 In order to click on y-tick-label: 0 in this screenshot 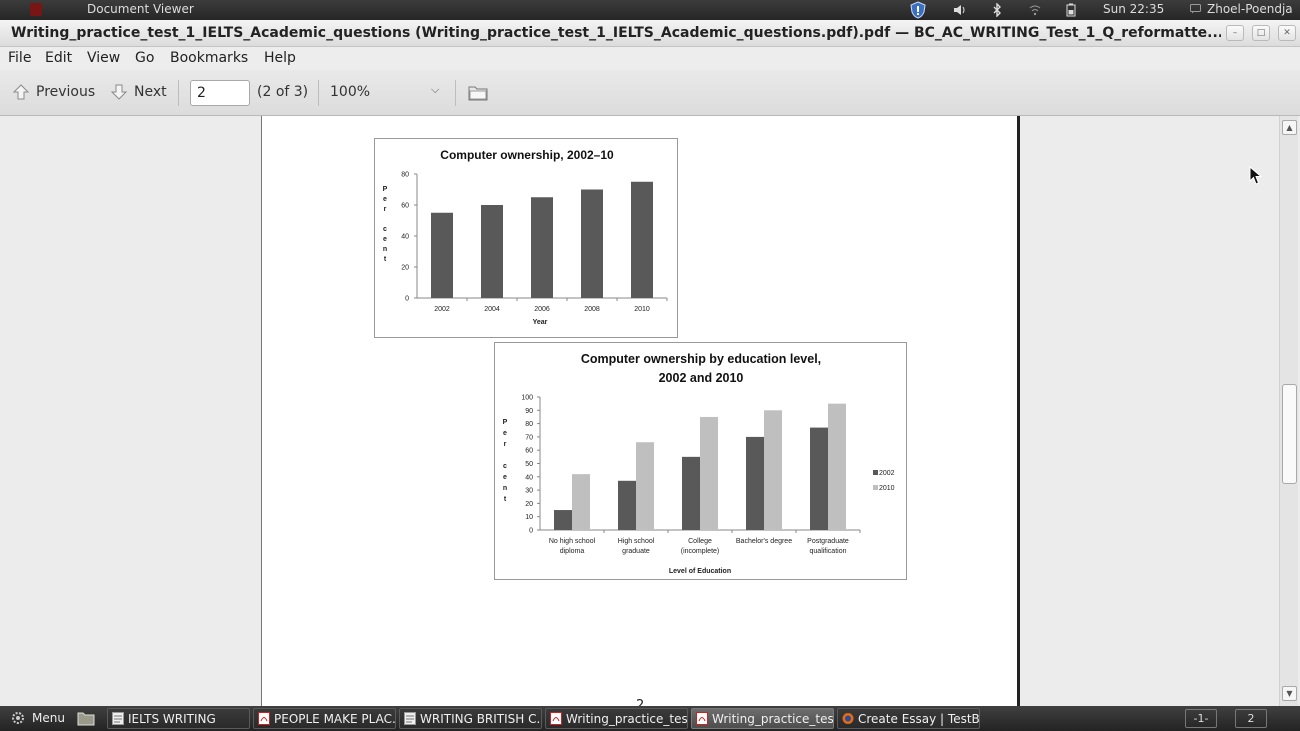, I will do `click(531, 531)`.